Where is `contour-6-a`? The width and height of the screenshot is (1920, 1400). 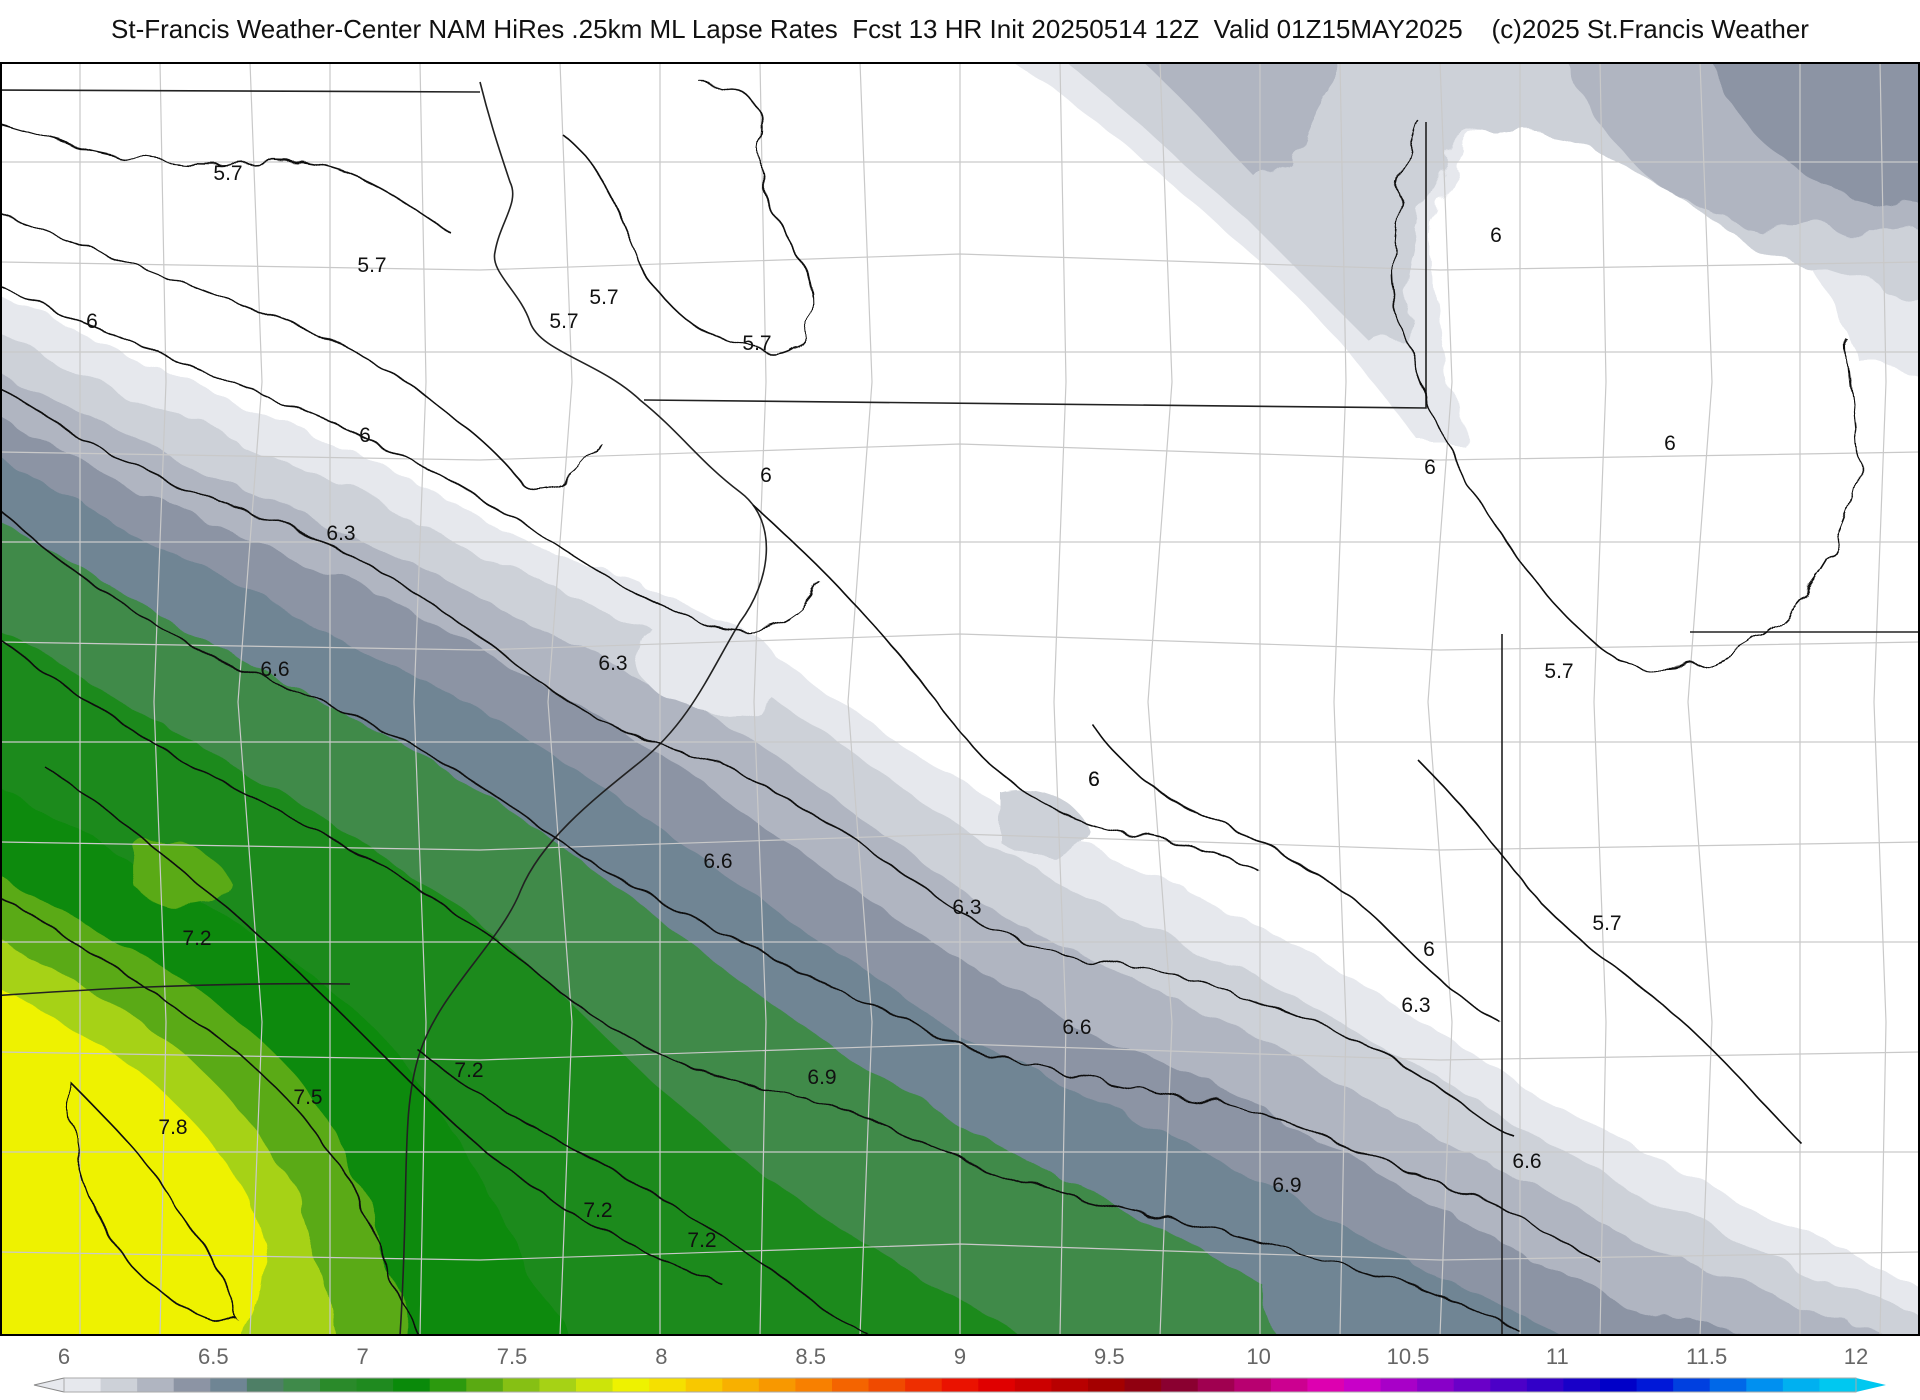 contour-6-a is located at coordinates (411, 458).